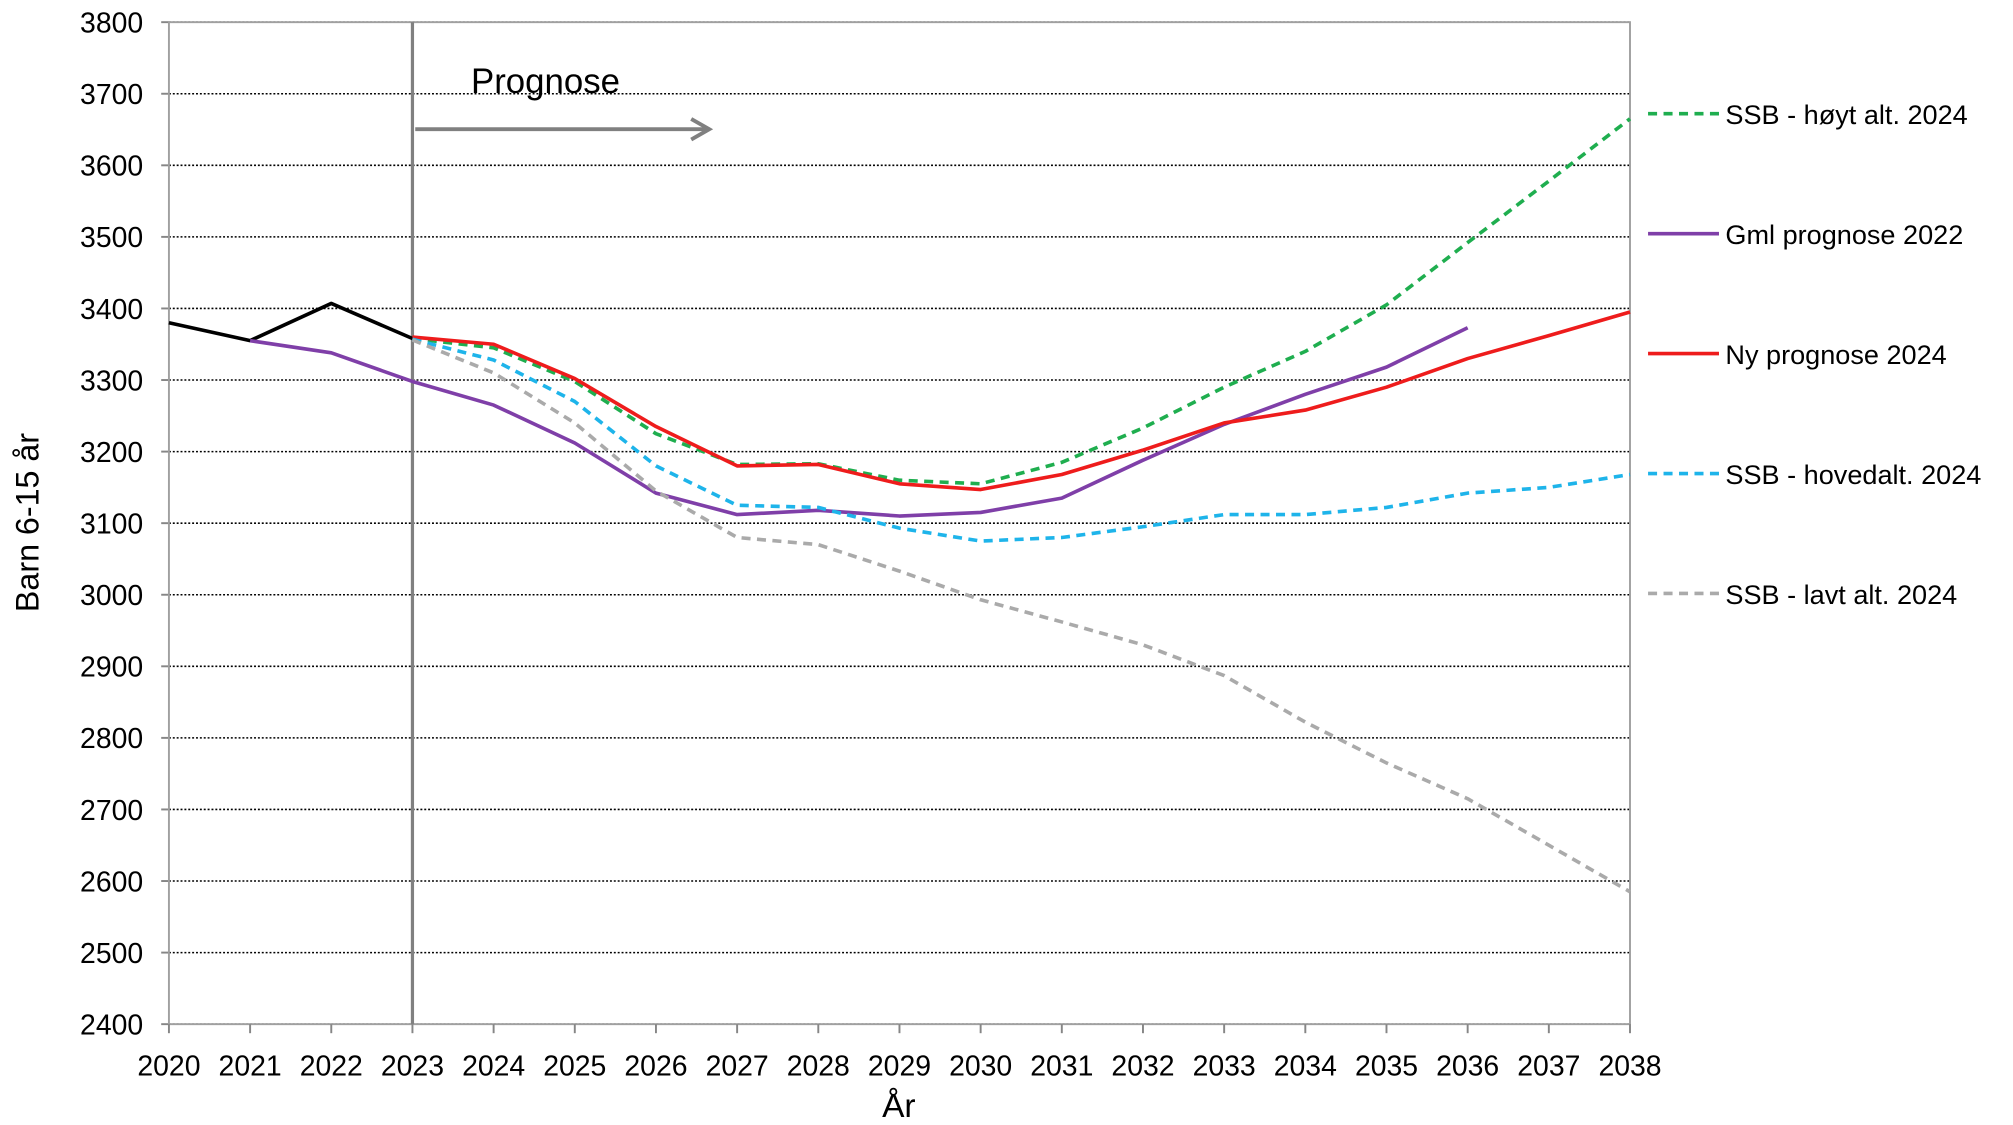  What do you see at coordinates (168, 1067) in the screenshot?
I see `x-tick-label: 2020` at bounding box center [168, 1067].